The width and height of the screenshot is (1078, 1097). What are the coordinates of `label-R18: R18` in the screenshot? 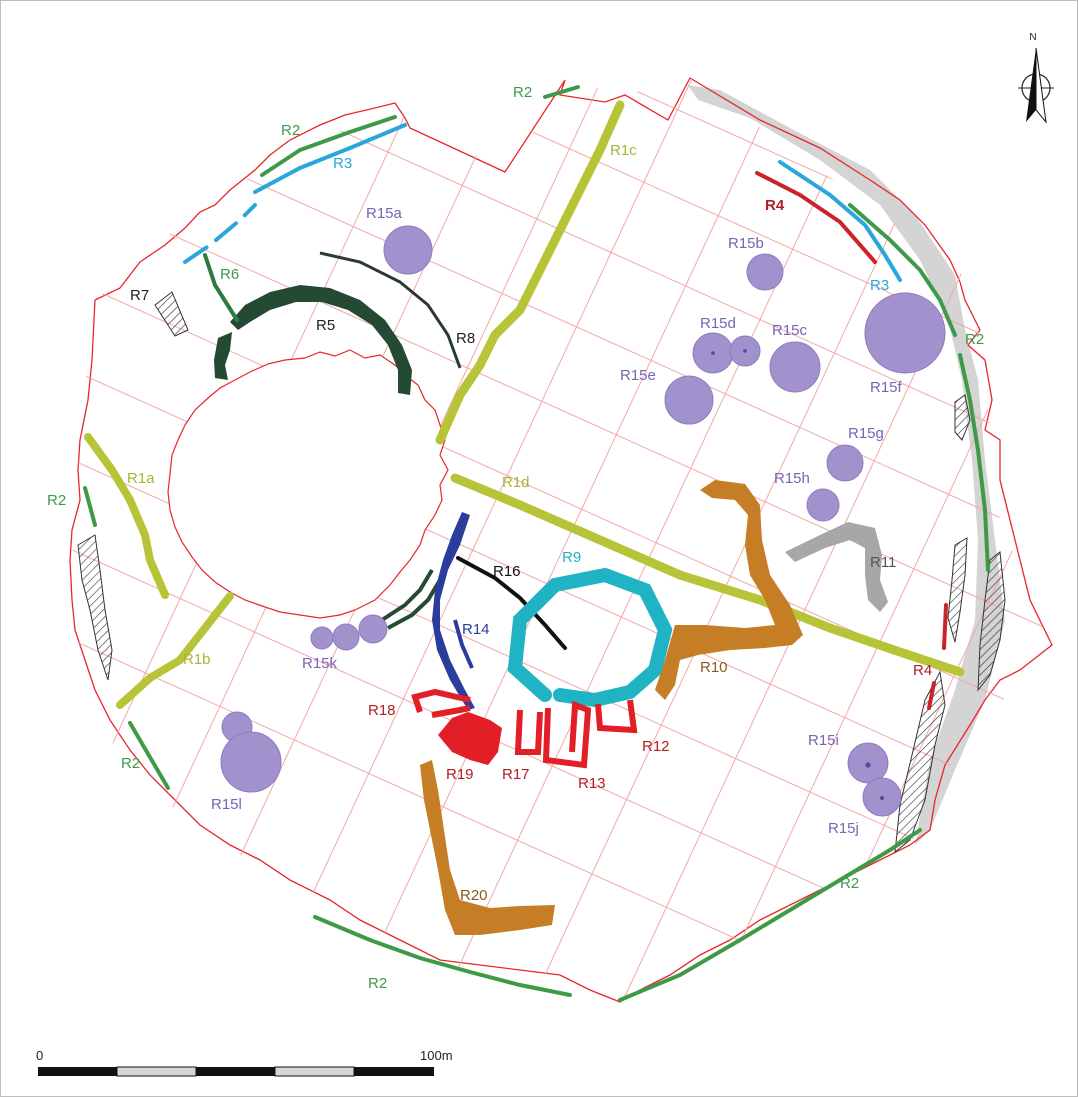 It's located at (382, 710).